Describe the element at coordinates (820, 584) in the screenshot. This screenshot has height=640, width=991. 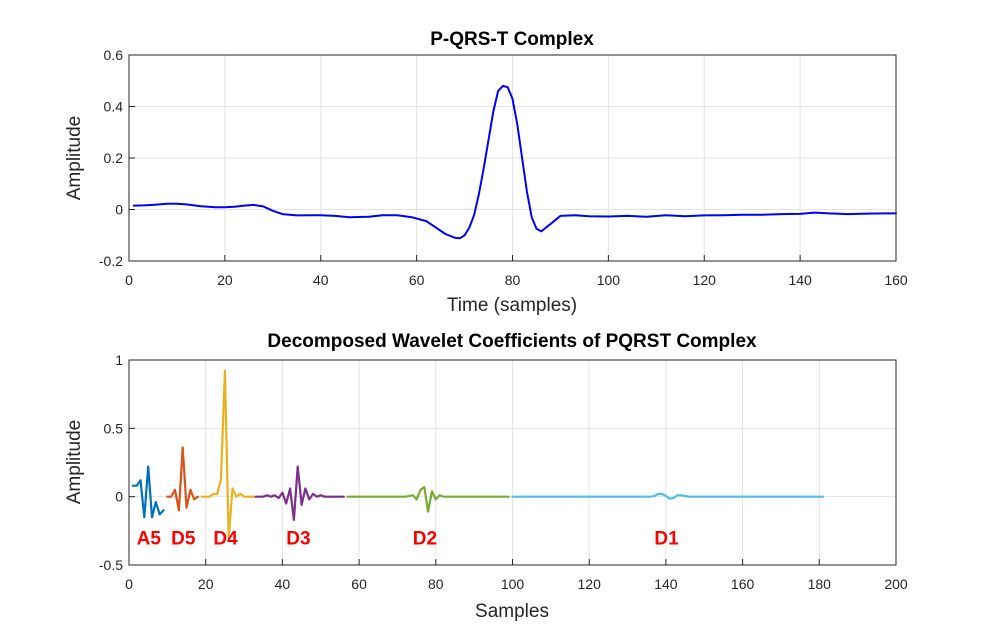
I see `x-tick-label: 180` at that location.